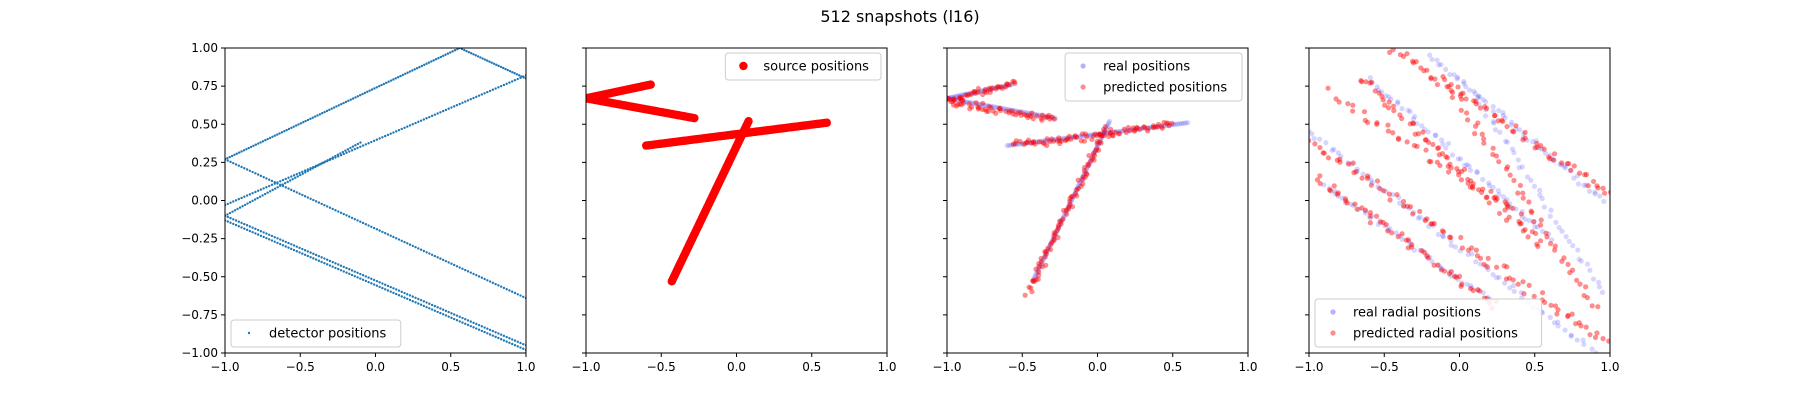  What do you see at coordinates (1417, 313) in the screenshot?
I see `legend-label: real radial positions` at bounding box center [1417, 313].